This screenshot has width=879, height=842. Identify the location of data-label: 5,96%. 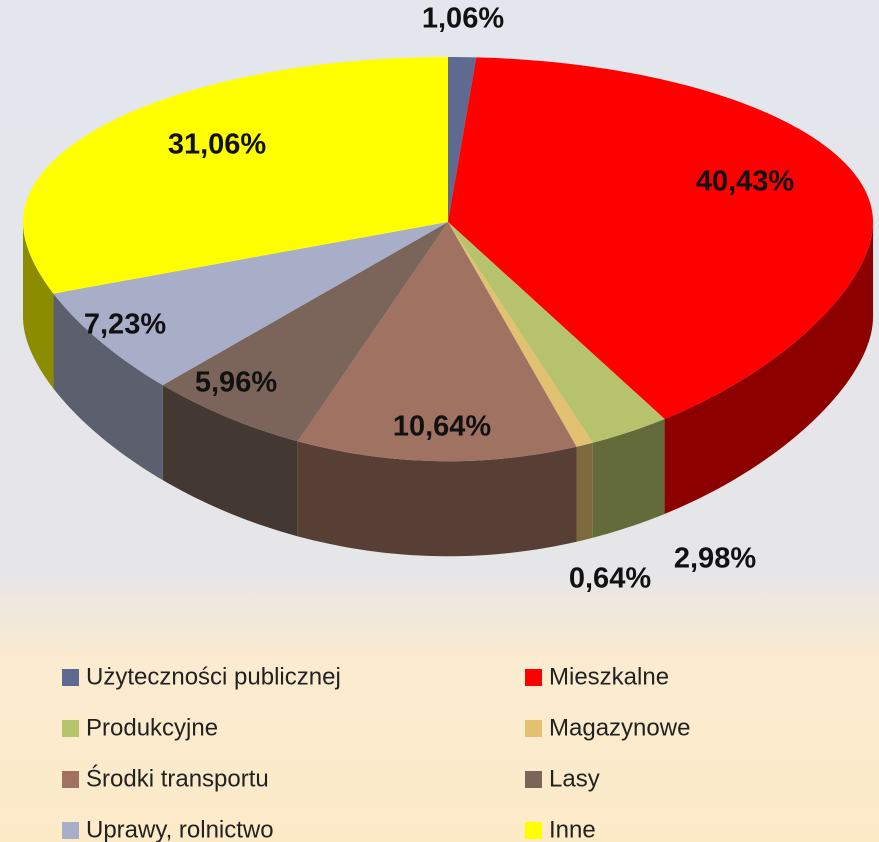
(236, 383).